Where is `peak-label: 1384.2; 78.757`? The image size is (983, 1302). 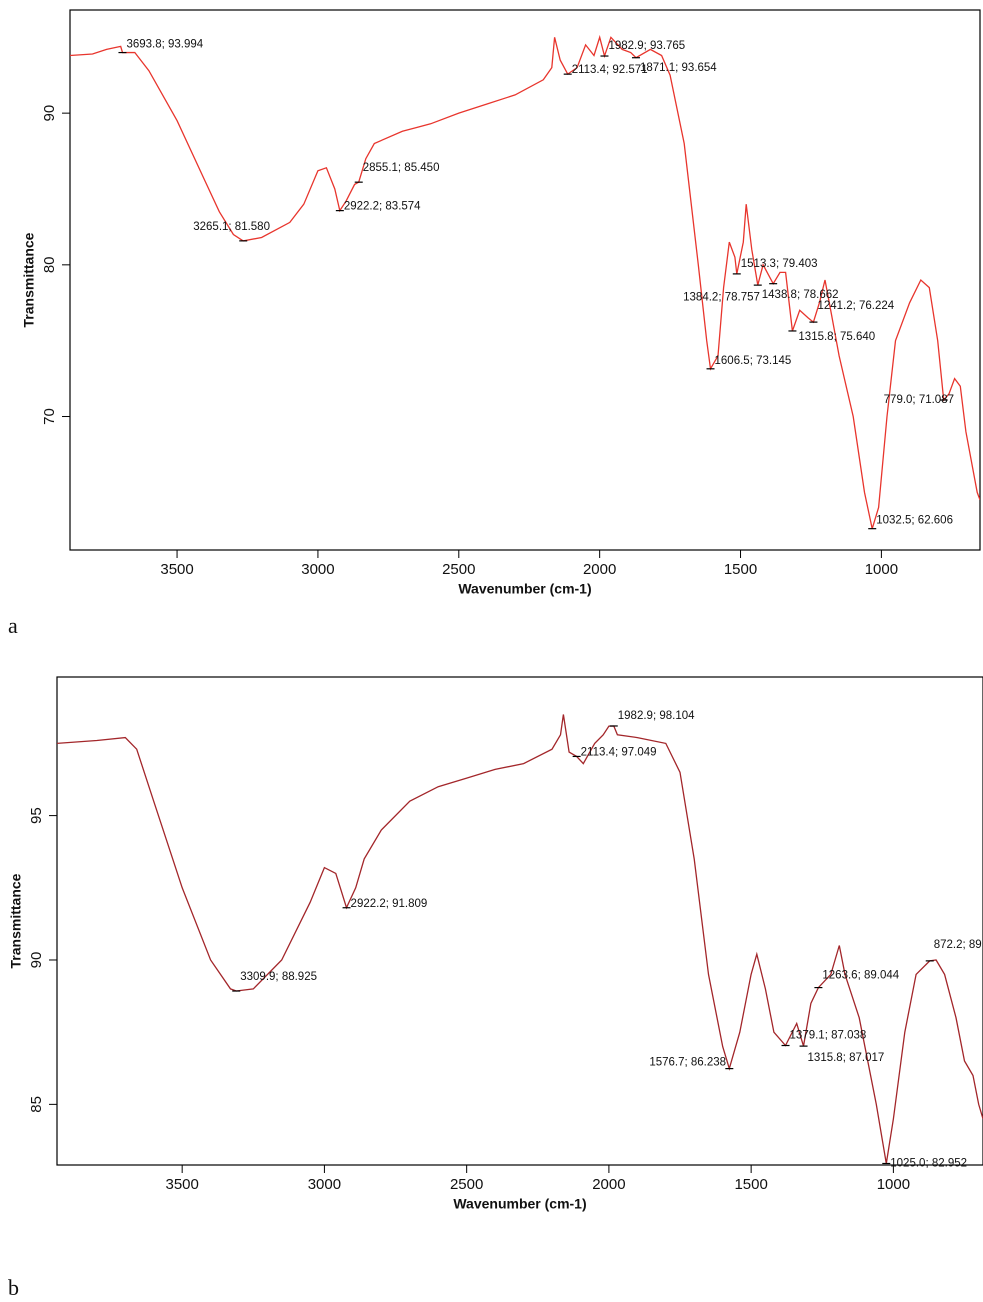
peak-label: 1384.2; 78.757 is located at coordinates (721, 298).